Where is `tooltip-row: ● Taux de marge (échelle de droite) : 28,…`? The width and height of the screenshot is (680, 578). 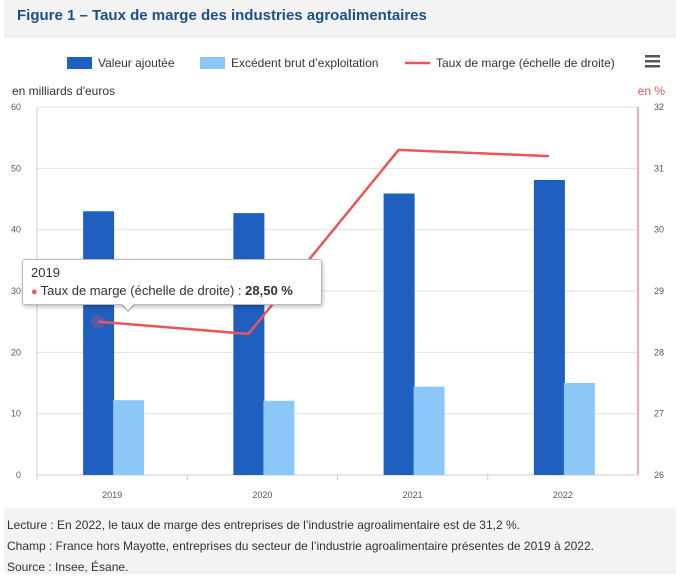 tooltip-row: ● Taux de marge (échelle de droite) : 28,… is located at coordinates (172, 290).